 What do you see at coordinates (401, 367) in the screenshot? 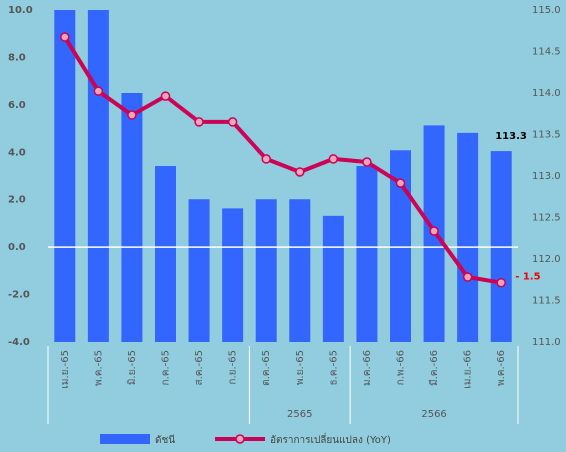
I see `x-tick-label: ก.พ.-66` at bounding box center [401, 367].